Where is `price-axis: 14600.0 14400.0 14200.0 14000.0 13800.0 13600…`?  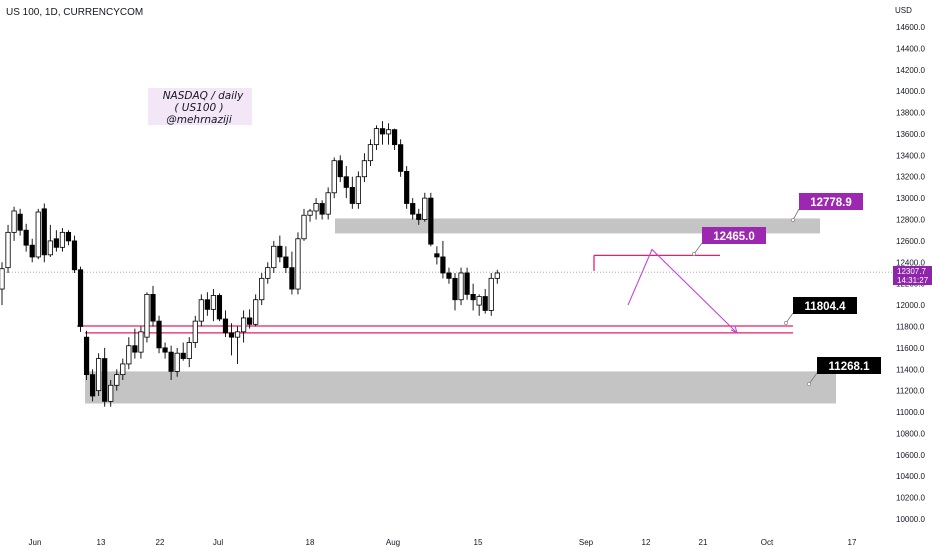 price-axis: 14600.0 14400.0 14200.0 14000.0 13800.0 13600… is located at coordinates (910, 273).